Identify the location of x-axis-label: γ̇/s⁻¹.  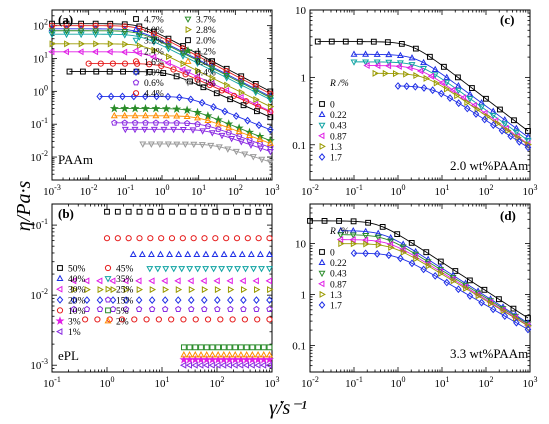
(288, 408).